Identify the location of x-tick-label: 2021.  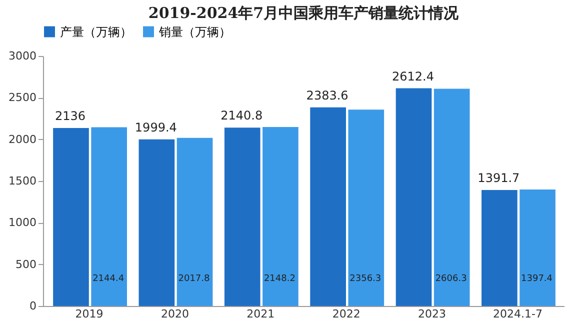
(260, 314).